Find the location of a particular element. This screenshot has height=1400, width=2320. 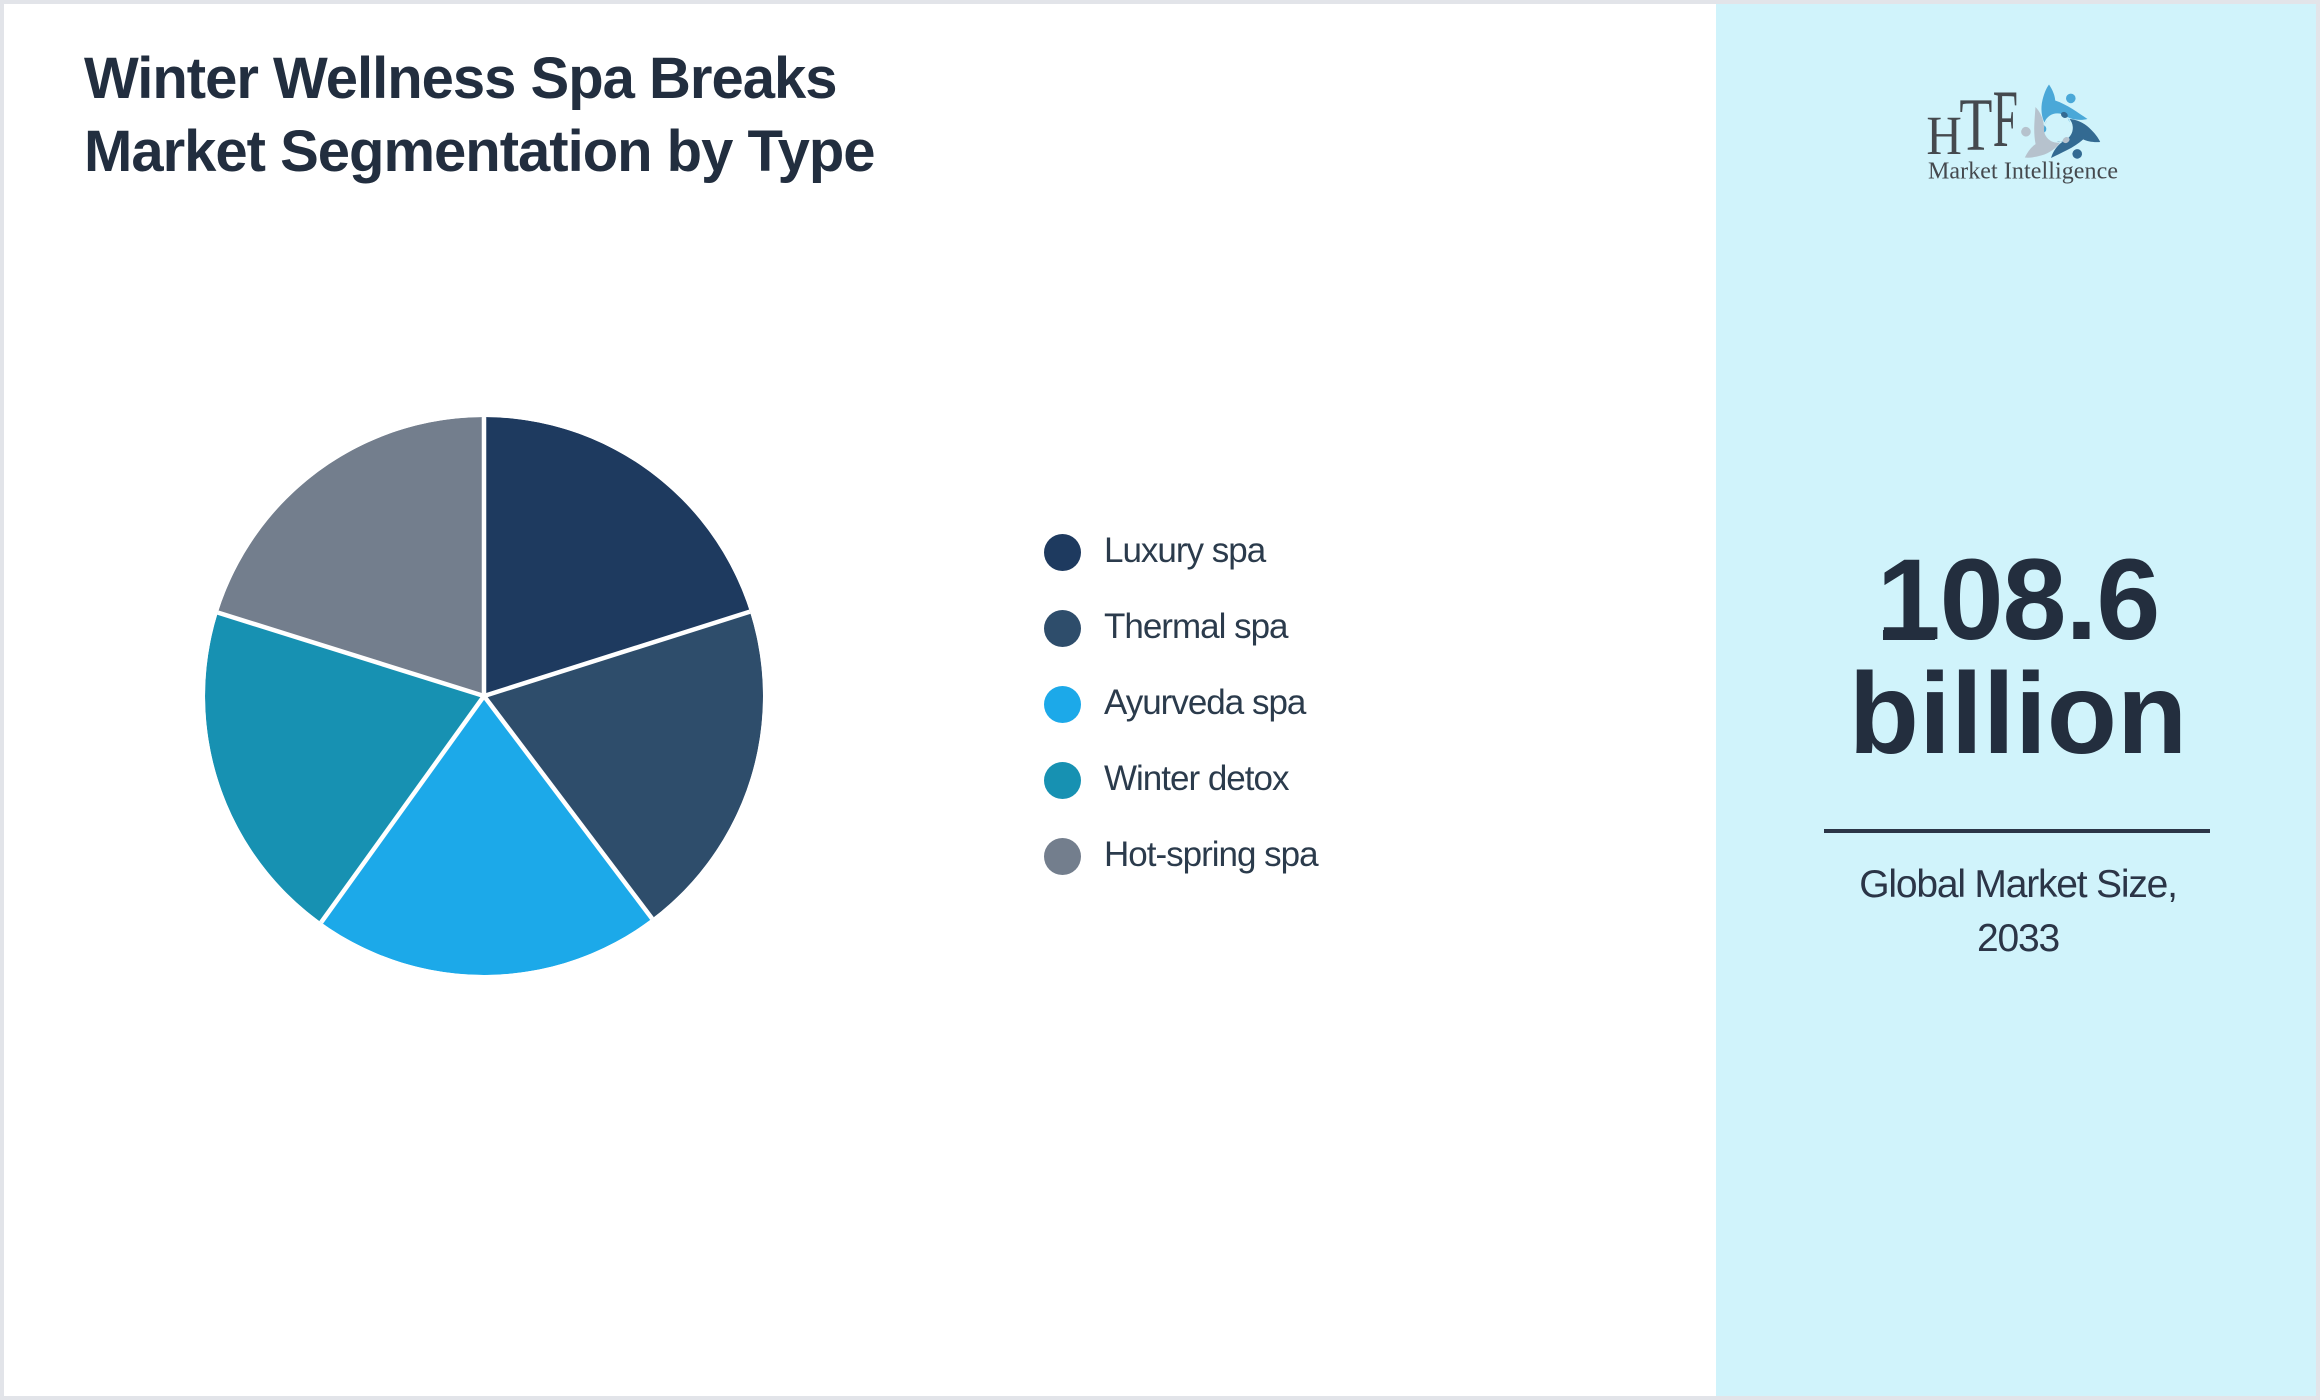

svg-text: F is located at coordinates (2005, 118).